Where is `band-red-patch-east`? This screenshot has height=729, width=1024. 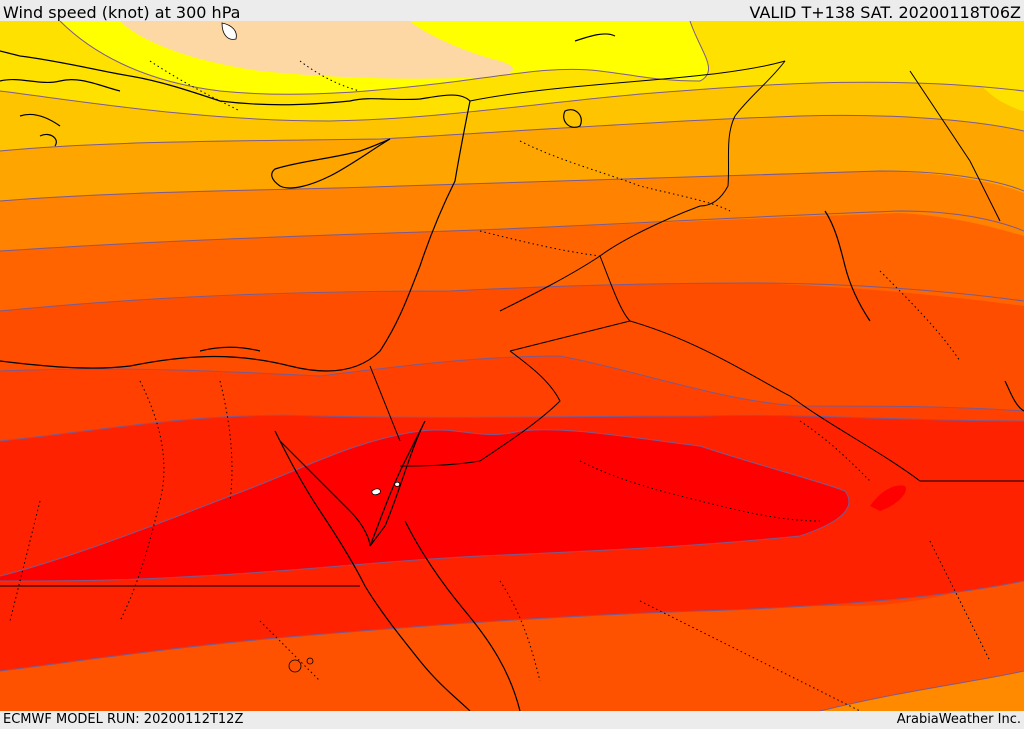
band-red-patch-east is located at coordinates (888, 498).